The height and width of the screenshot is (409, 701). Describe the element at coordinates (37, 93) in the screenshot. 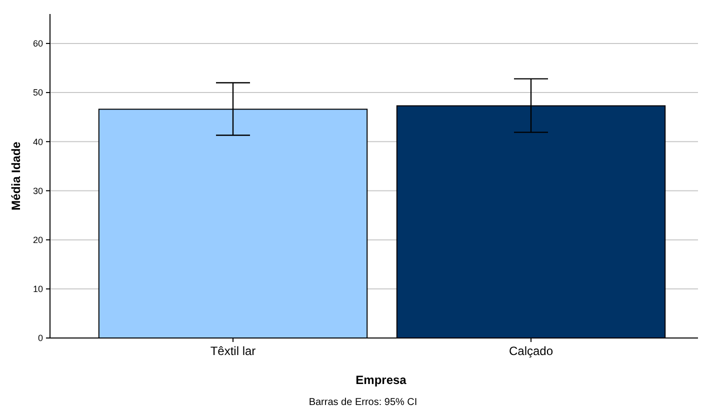

I see `y-tick-label: 50` at that location.